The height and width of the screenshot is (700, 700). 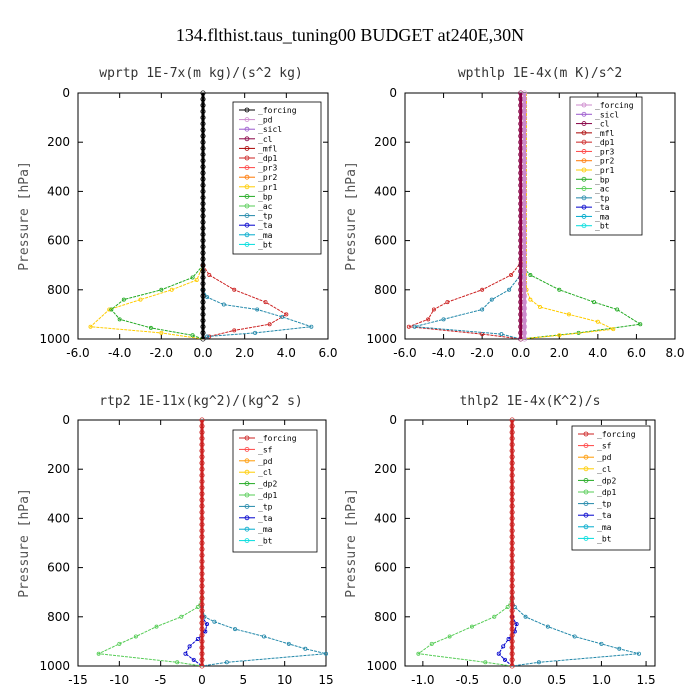 I want to click on x-tick-label: -2.0, so click(x=481, y=353).